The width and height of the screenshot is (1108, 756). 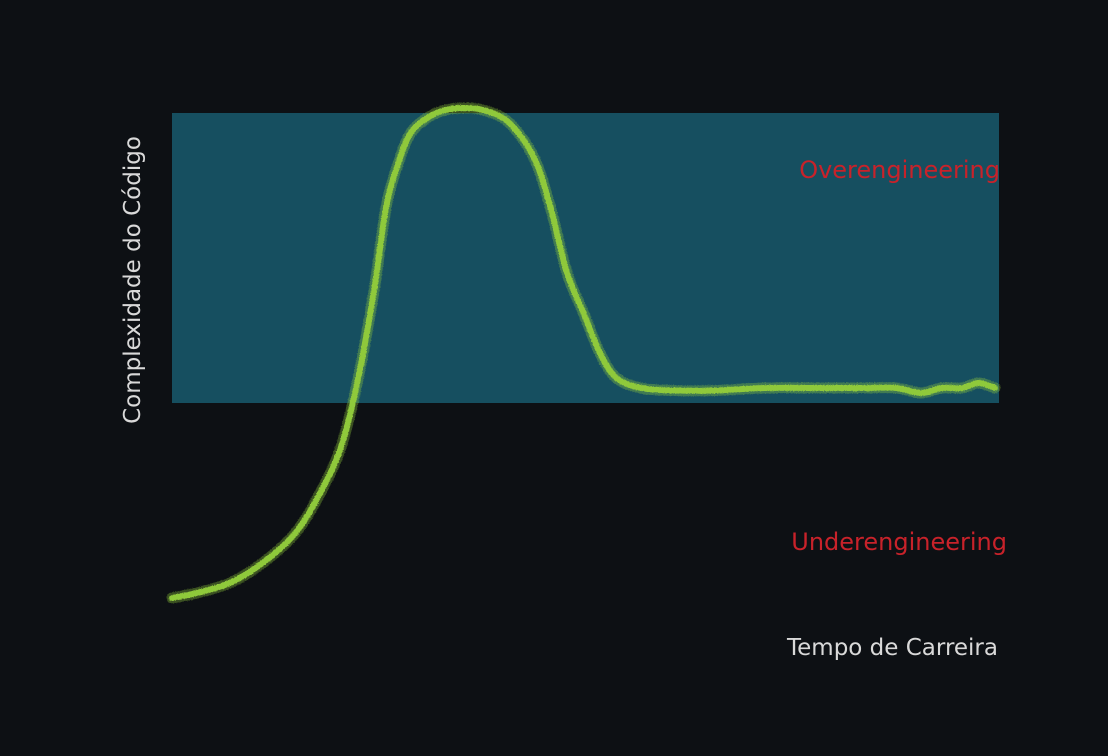 I want to click on annotation-overengineering: Overengineering, so click(x=899, y=170).